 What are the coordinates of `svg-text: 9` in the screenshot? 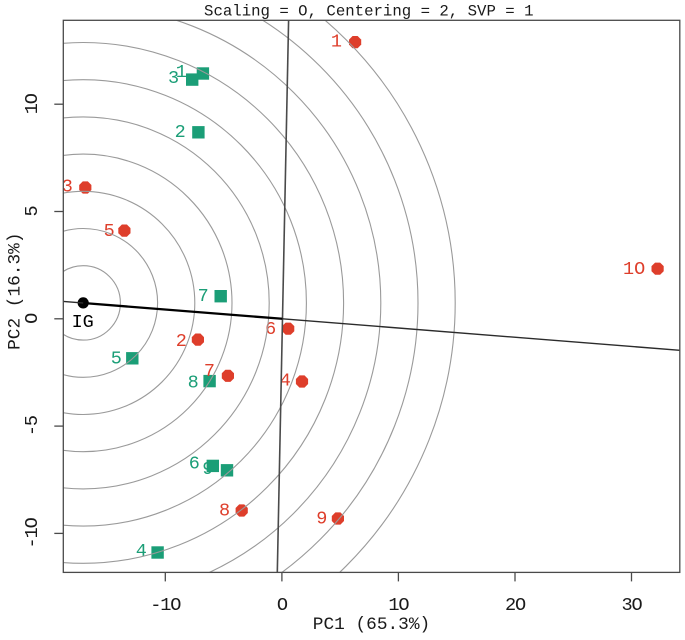 It's located at (321, 518).